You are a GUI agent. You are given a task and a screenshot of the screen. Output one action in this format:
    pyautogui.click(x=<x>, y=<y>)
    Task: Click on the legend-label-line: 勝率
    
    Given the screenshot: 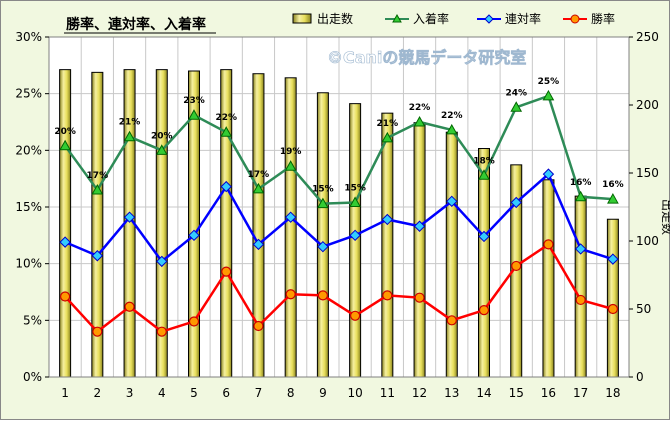 What is the action you would take?
    pyautogui.click(x=603, y=18)
    